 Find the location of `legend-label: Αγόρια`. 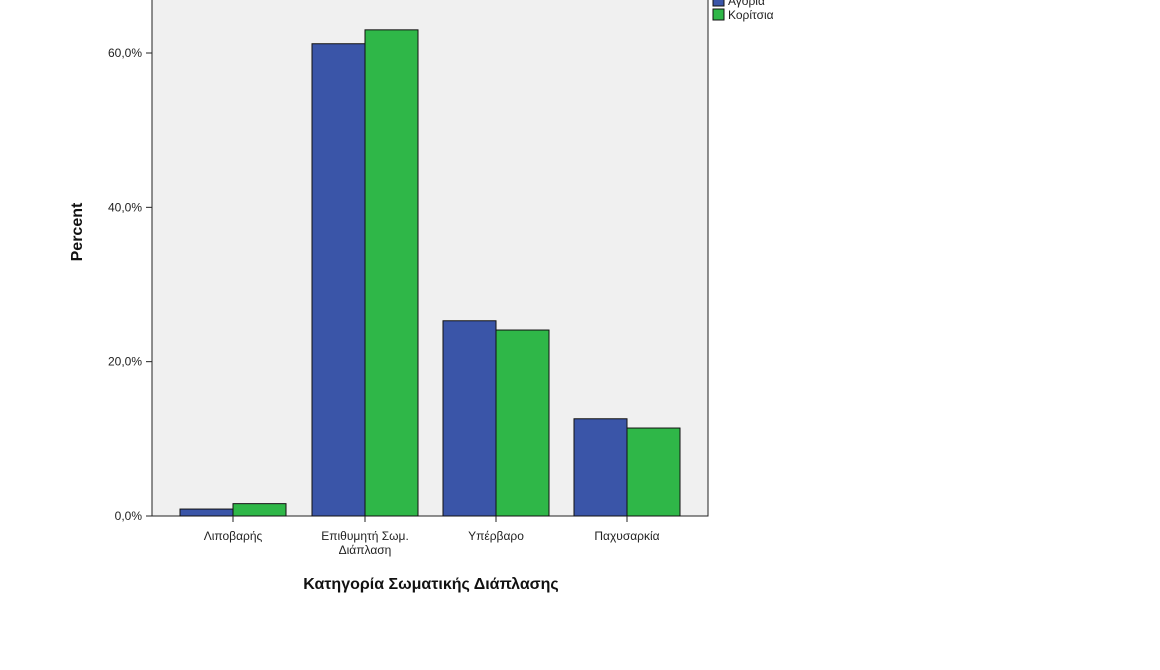

legend-label: Αγόρια is located at coordinates (746, 4).